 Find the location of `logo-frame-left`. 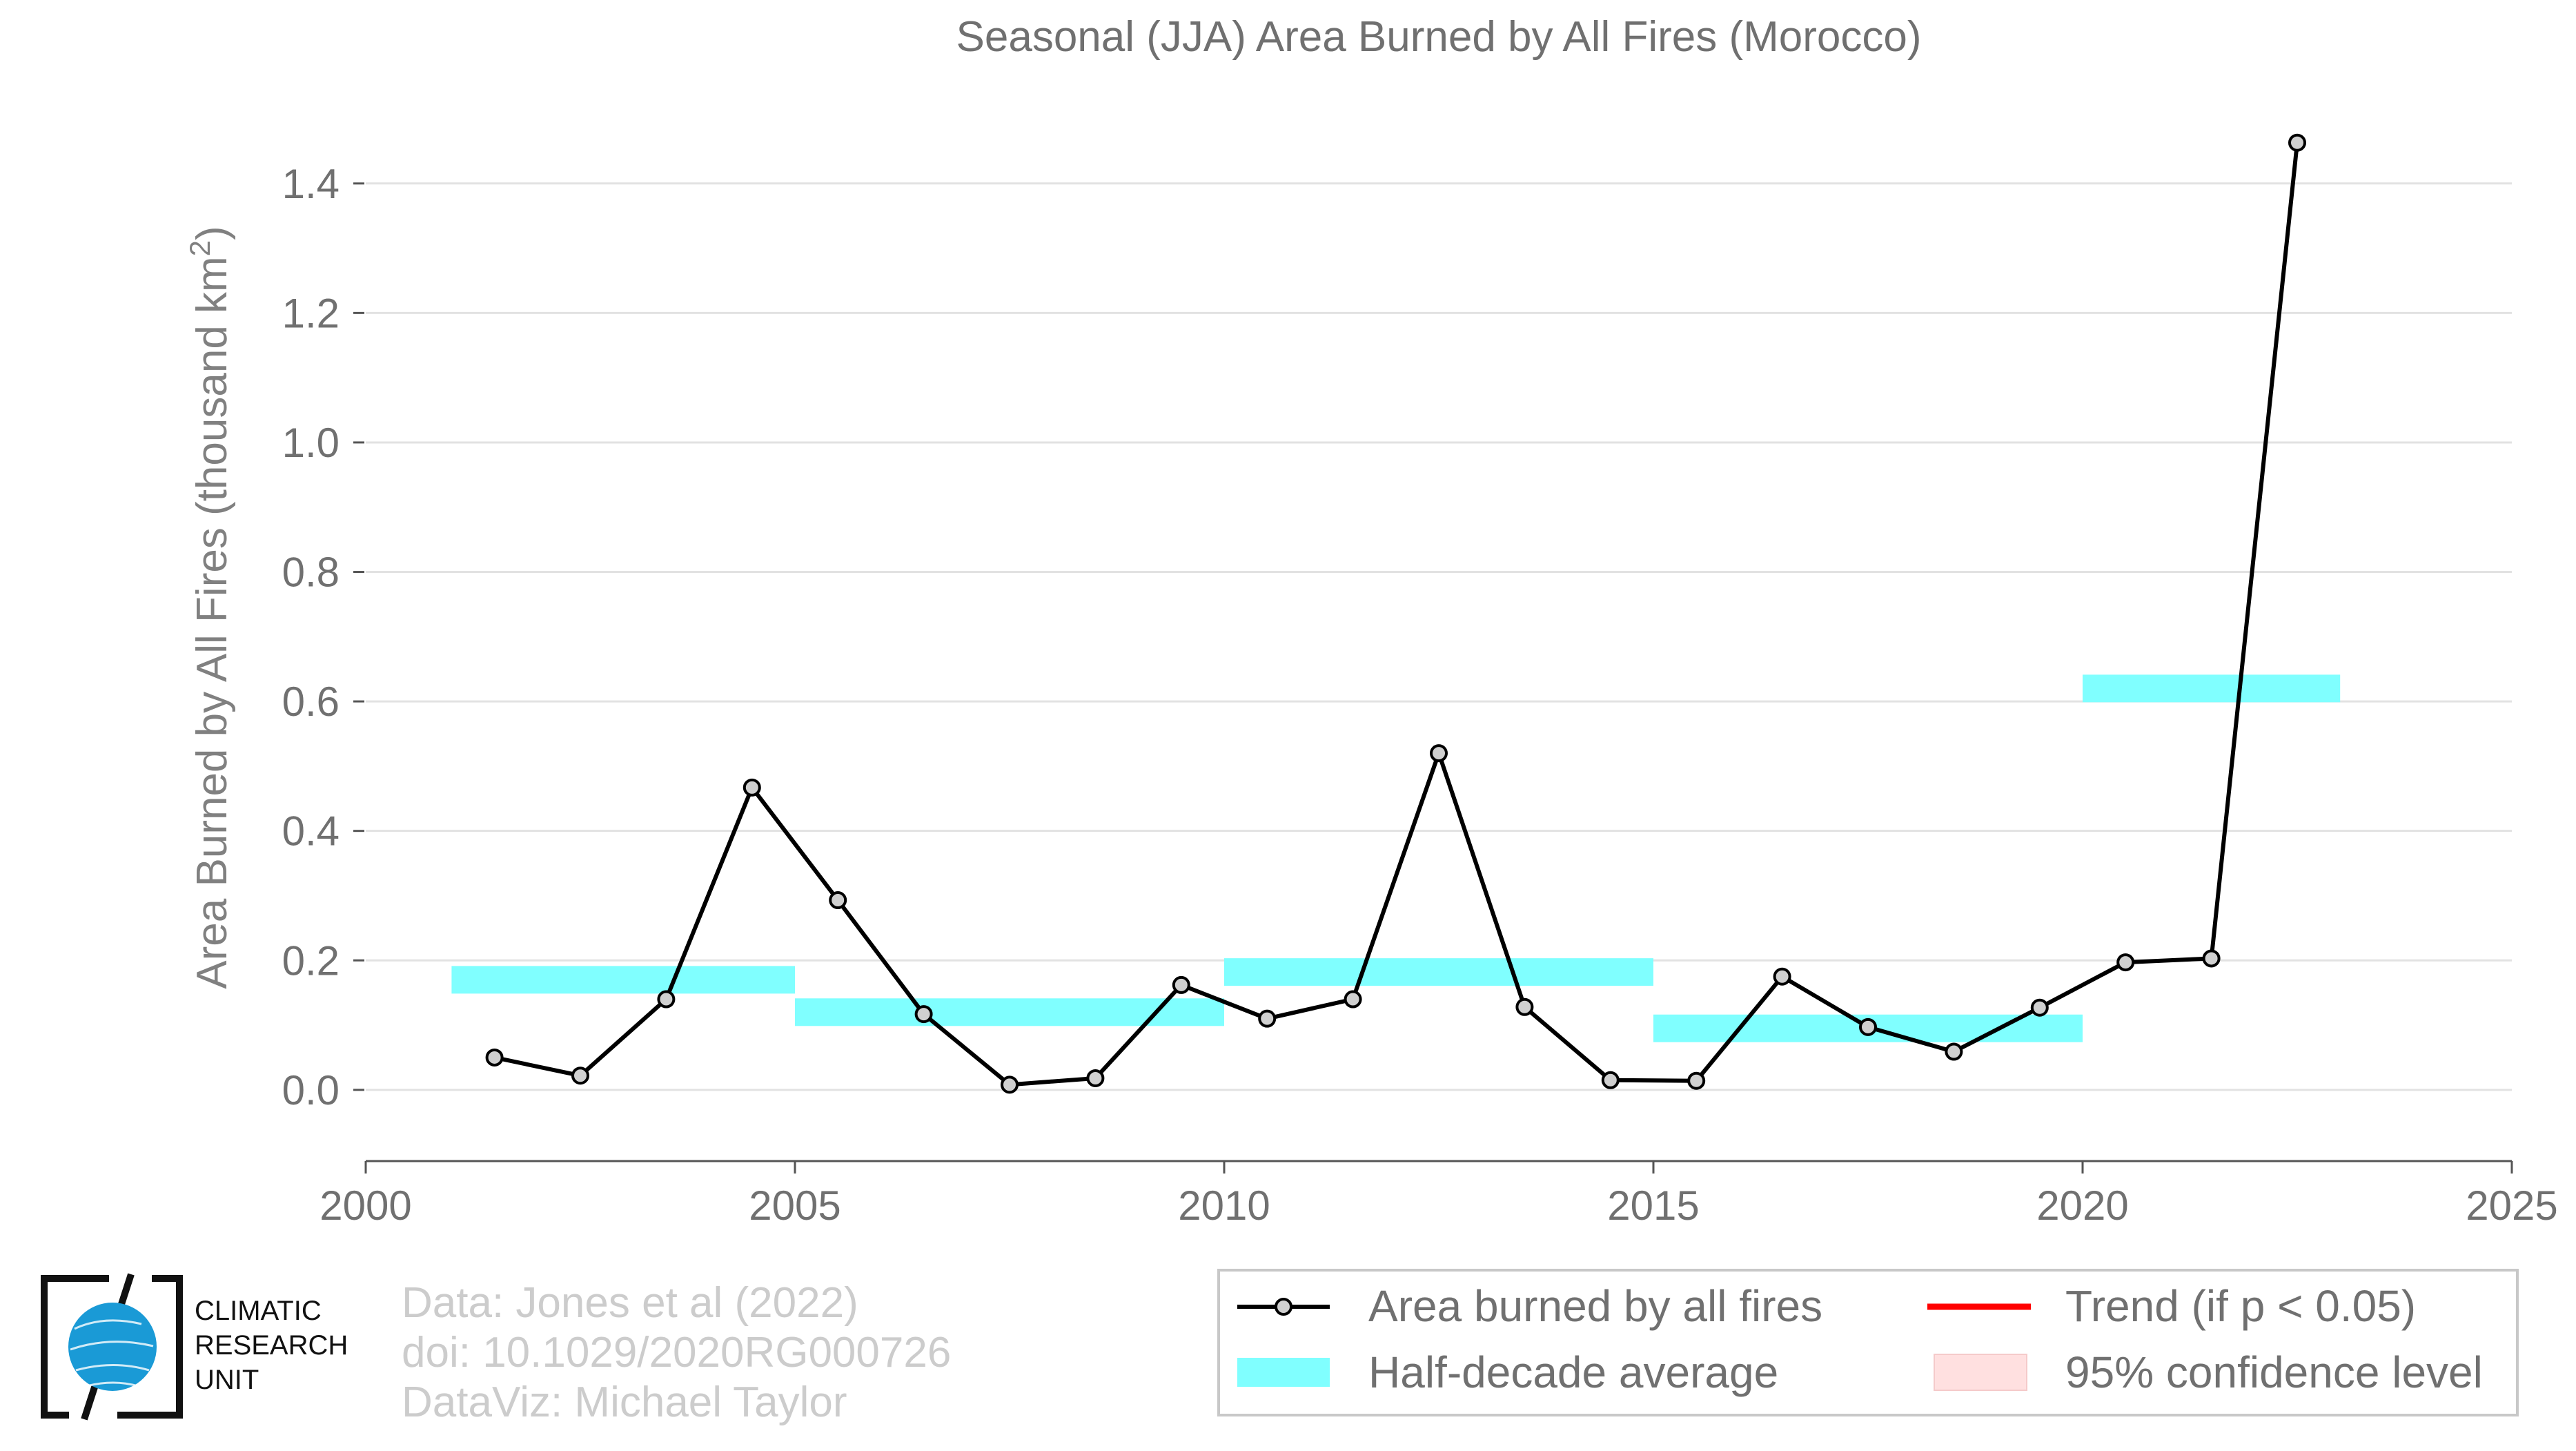

logo-frame-left is located at coordinates (75, 1347).